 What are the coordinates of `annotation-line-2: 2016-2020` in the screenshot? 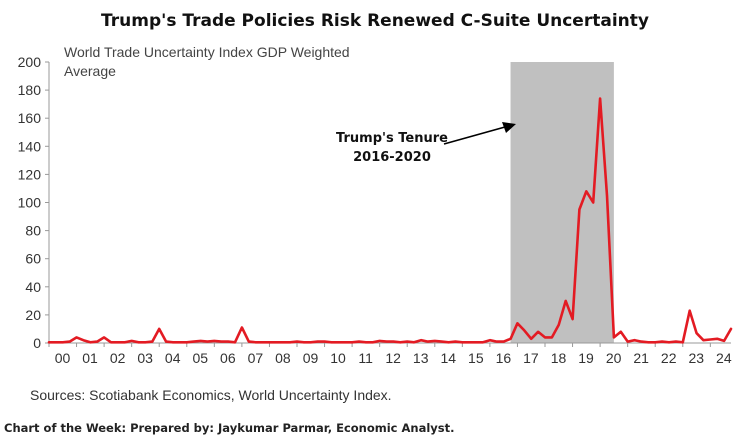 It's located at (392, 157).